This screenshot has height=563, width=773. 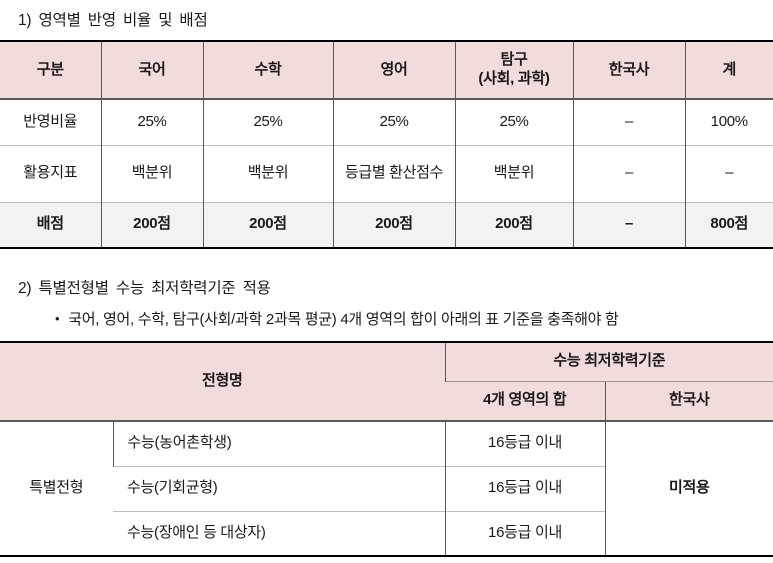 What do you see at coordinates (267, 70) in the screenshot?
I see `table1-header-math: 수학` at bounding box center [267, 70].